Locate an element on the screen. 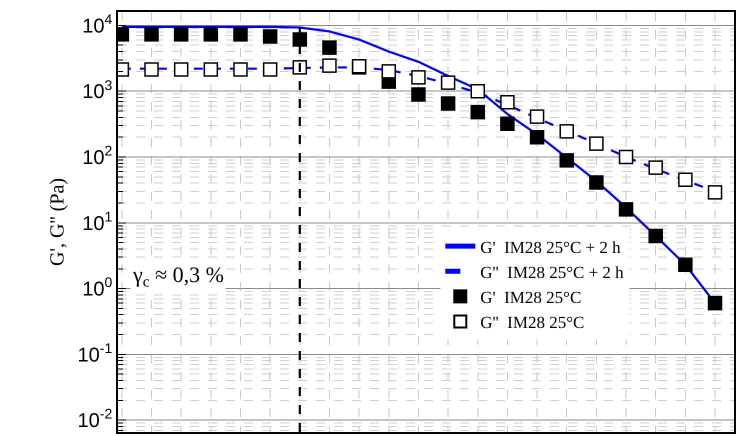  y-tick-label: 10$^{4}$ is located at coordinates (97, 24).